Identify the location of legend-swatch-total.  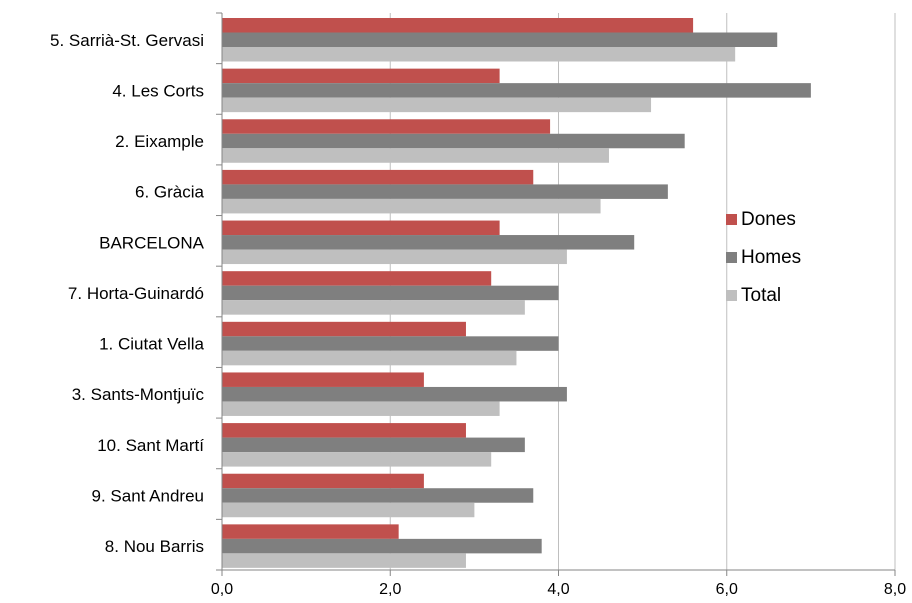
(731, 295).